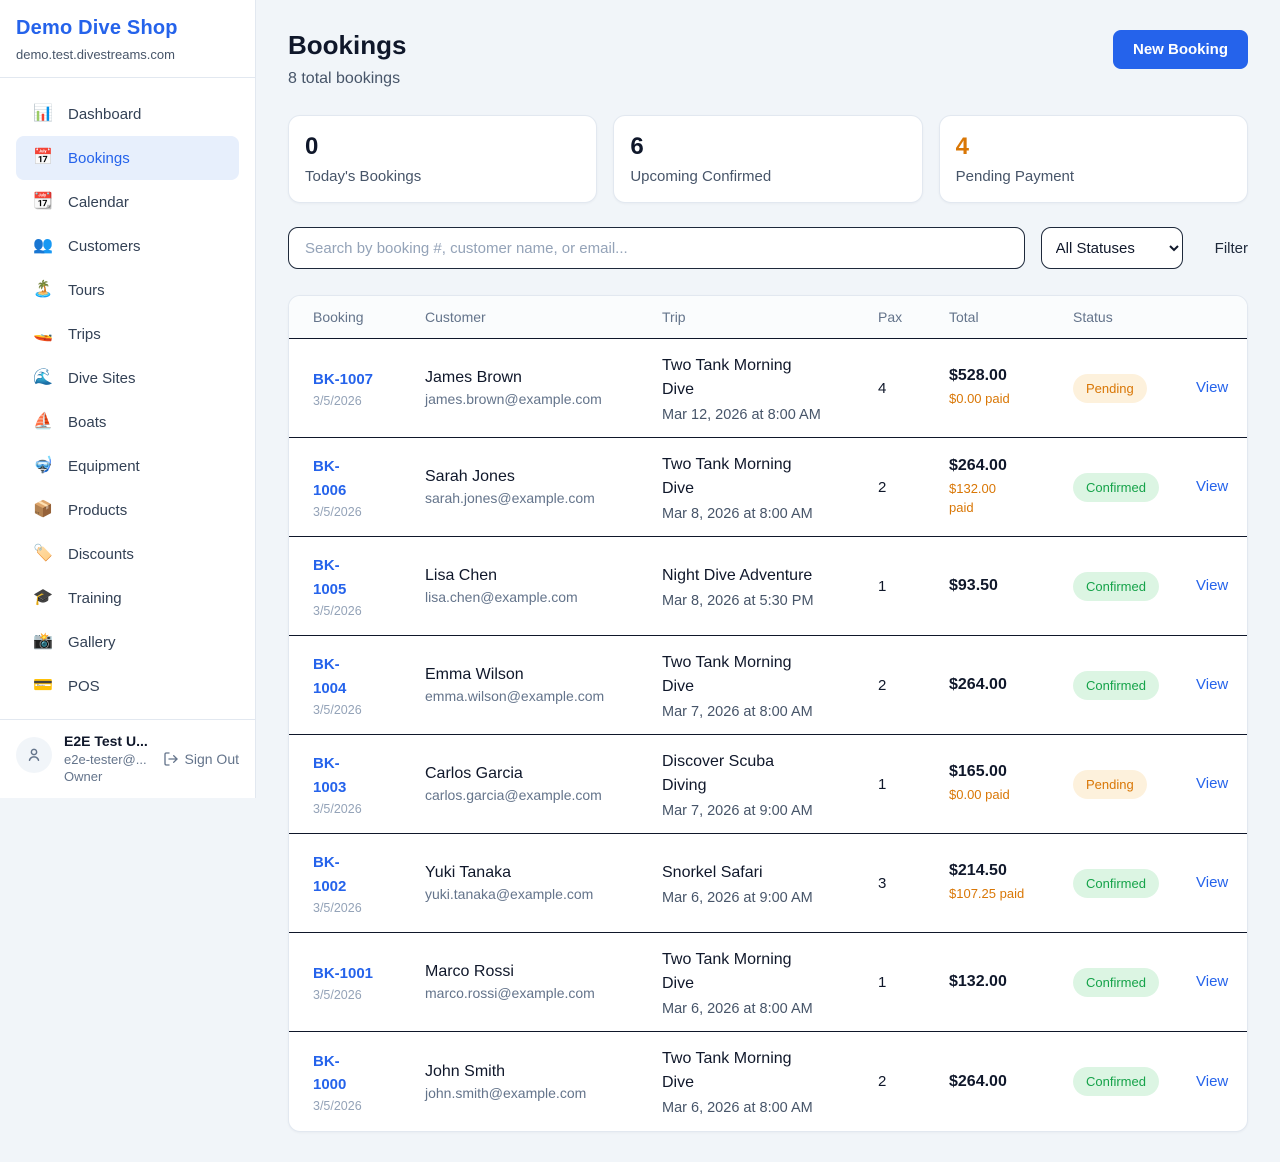 The width and height of the screenshot is (1280, 1162). I want to click on bar-chart-icon: 📊, so click(43, 113).